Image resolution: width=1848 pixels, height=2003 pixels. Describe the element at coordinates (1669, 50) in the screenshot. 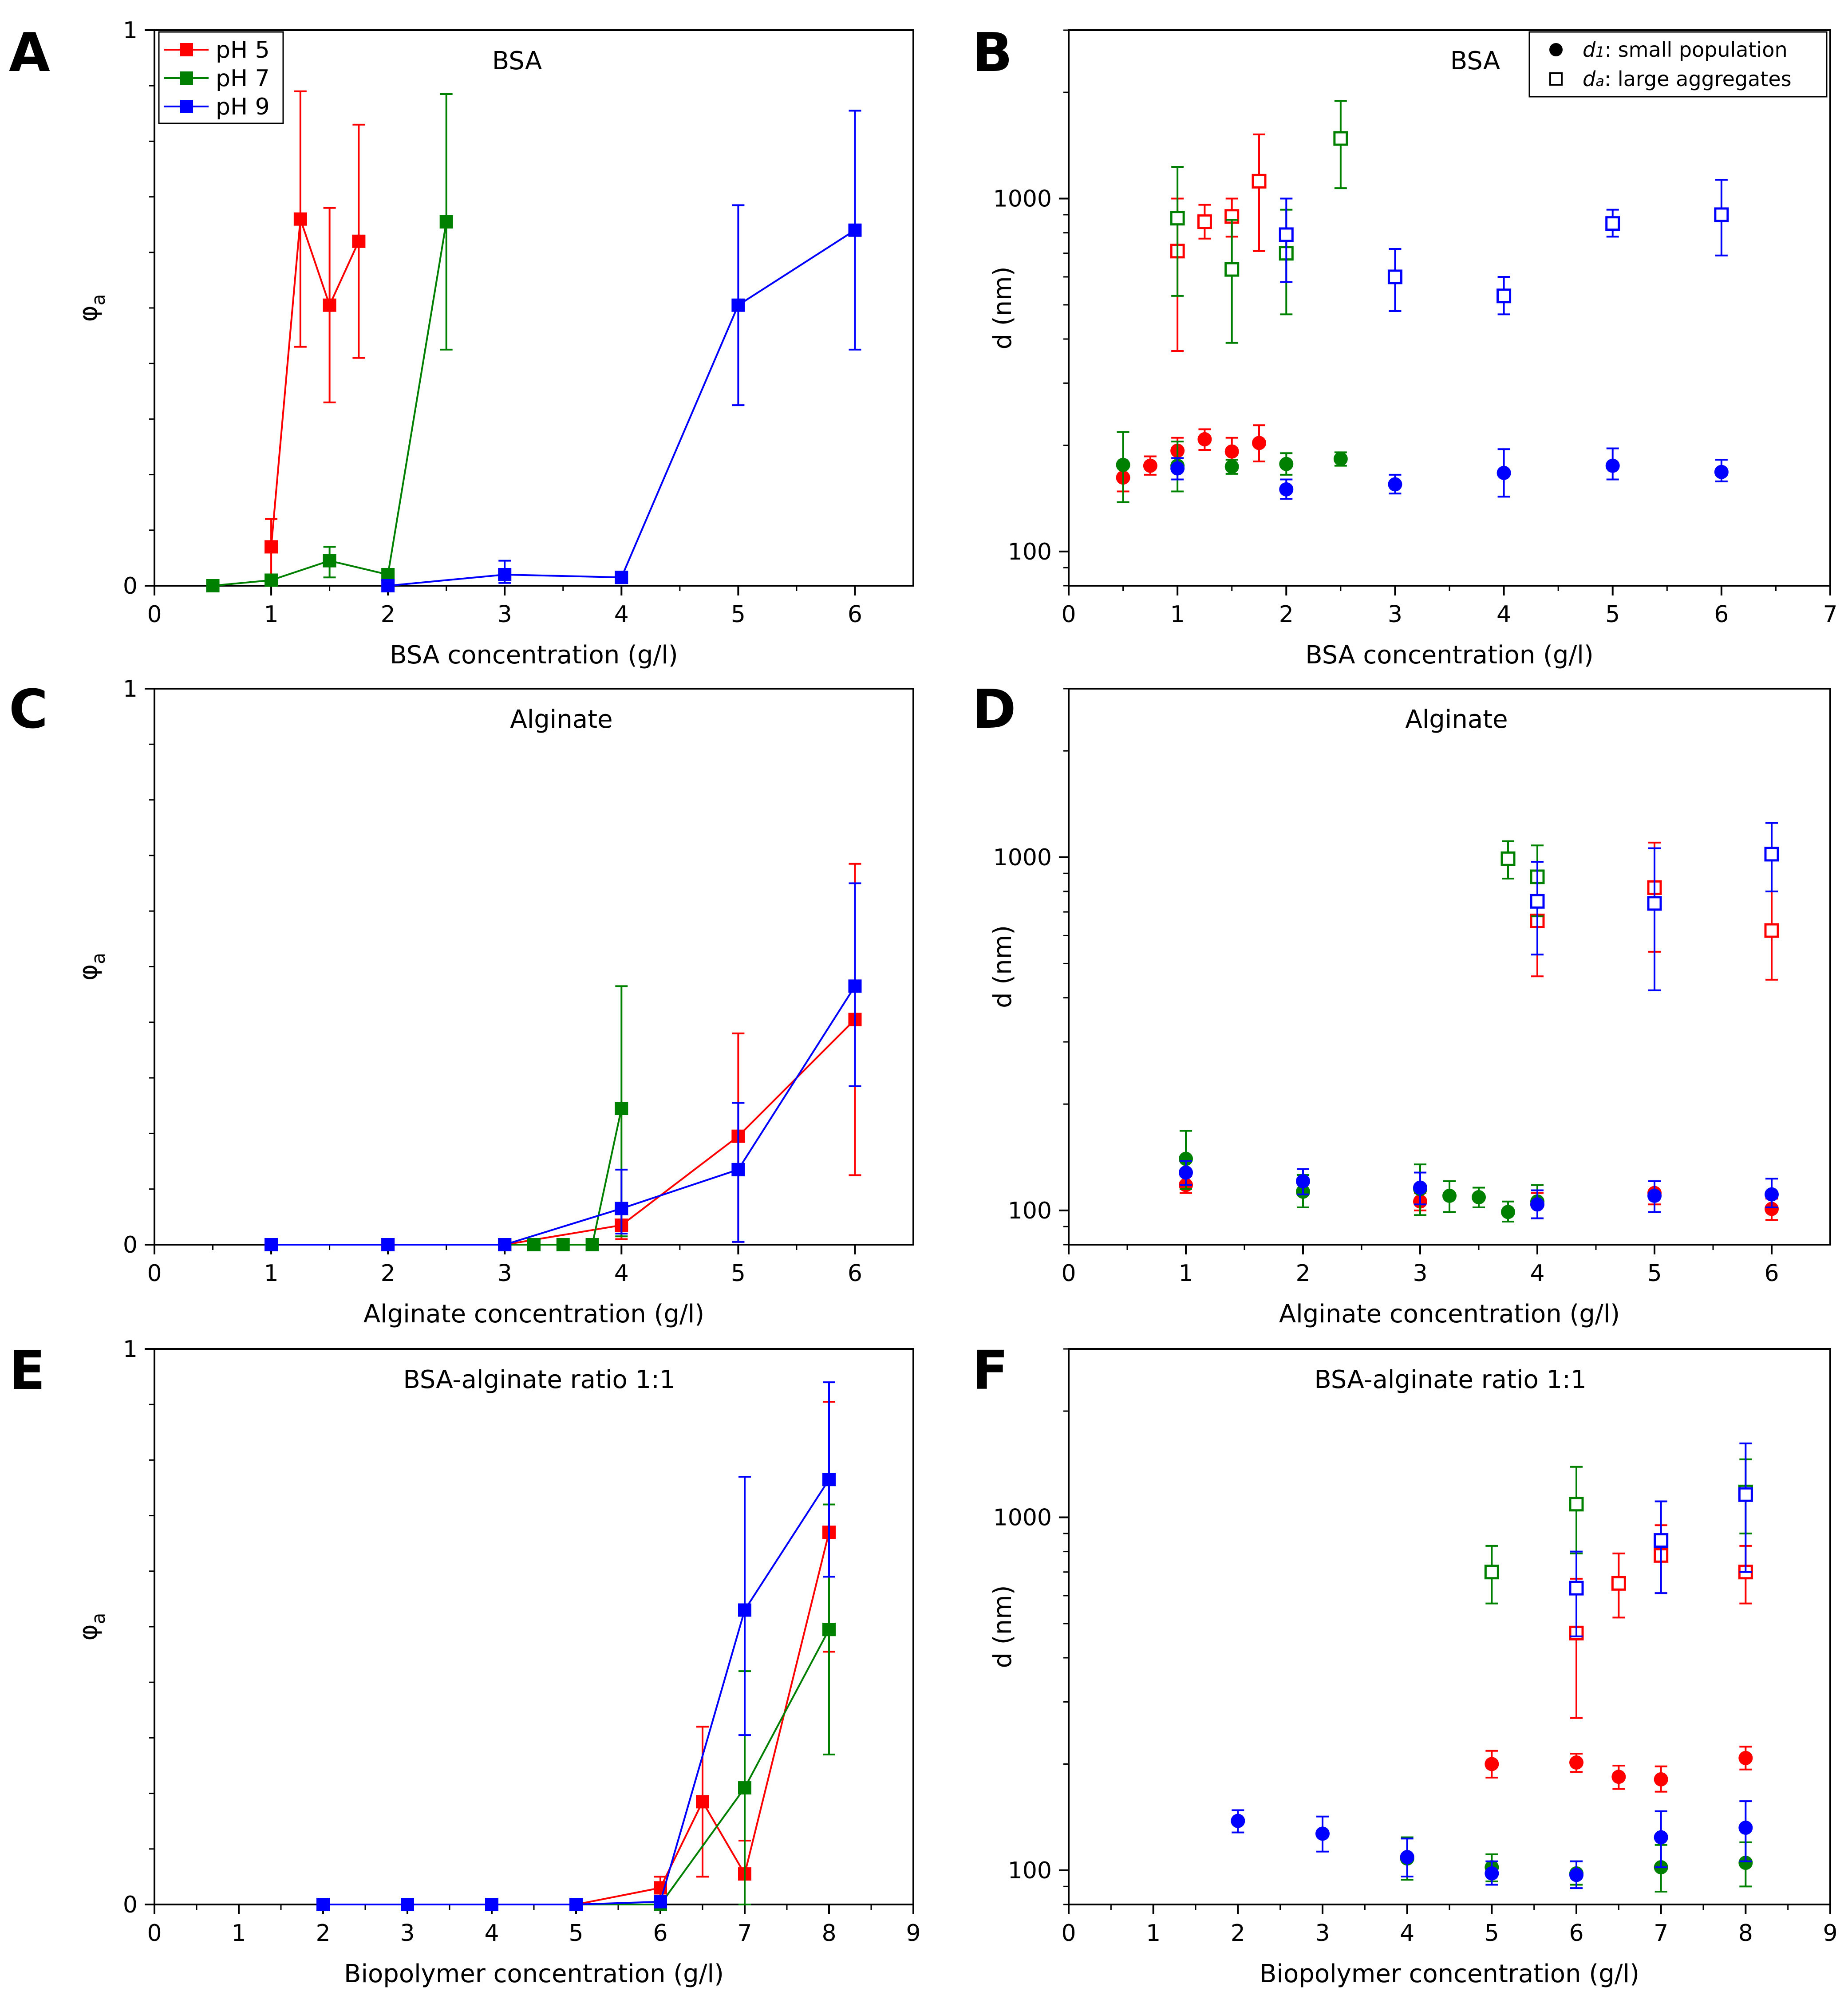

I see `legend-item: d1: small population` at that location.